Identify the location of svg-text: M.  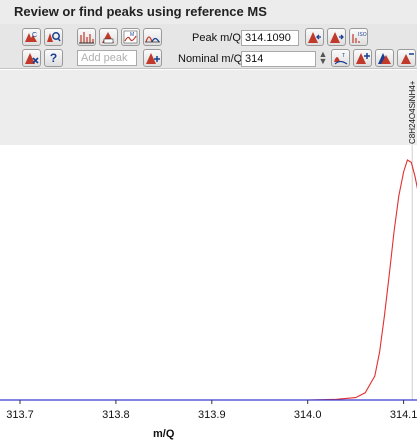
(132, 35).